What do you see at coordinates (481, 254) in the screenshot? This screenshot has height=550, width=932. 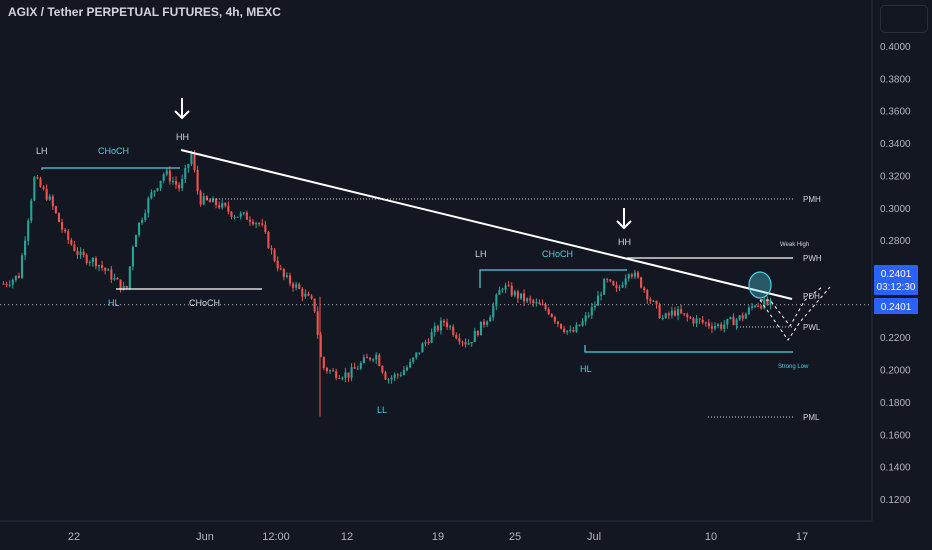 I see `lh-right-label: LH` at bounding box center [481, 254].